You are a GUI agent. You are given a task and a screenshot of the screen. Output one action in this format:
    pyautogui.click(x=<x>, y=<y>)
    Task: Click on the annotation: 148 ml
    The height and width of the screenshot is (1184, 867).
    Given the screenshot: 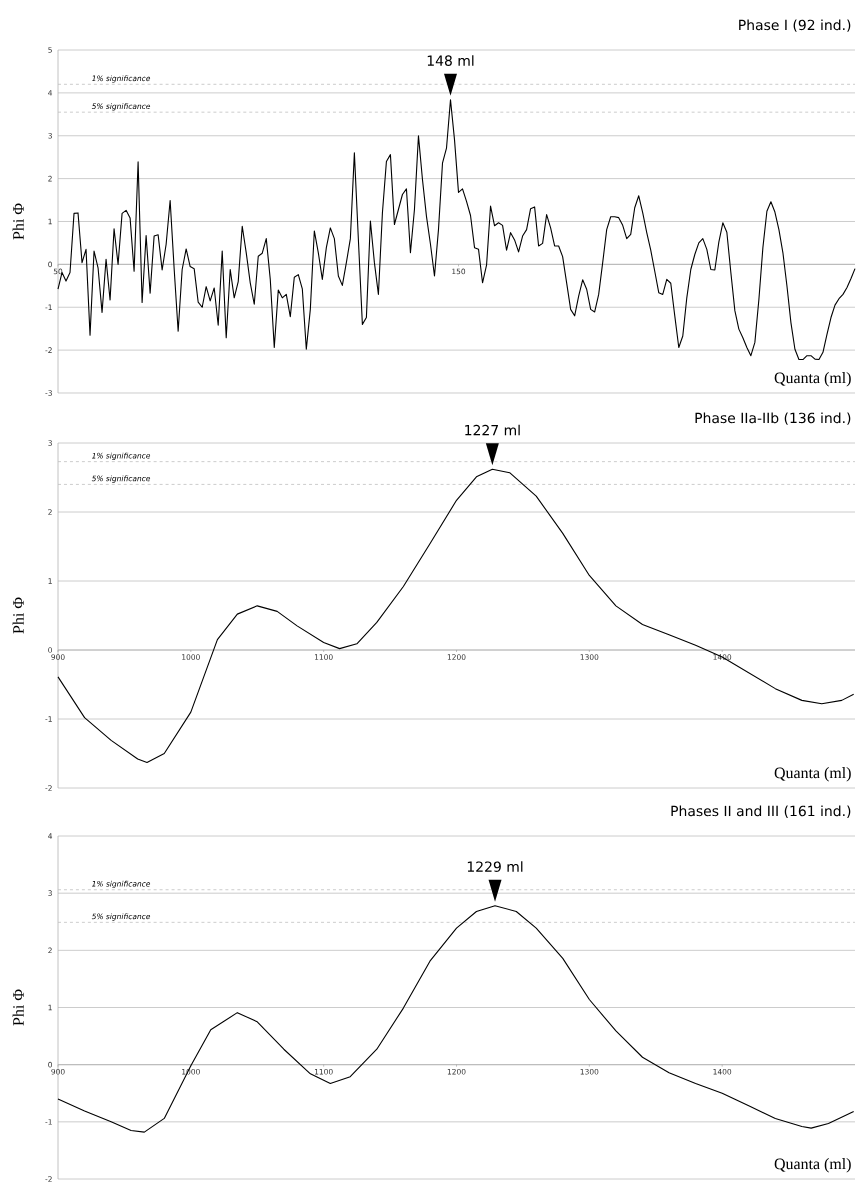 What is the action you would take?
    pyautogui.click(x=450, y=60)
    